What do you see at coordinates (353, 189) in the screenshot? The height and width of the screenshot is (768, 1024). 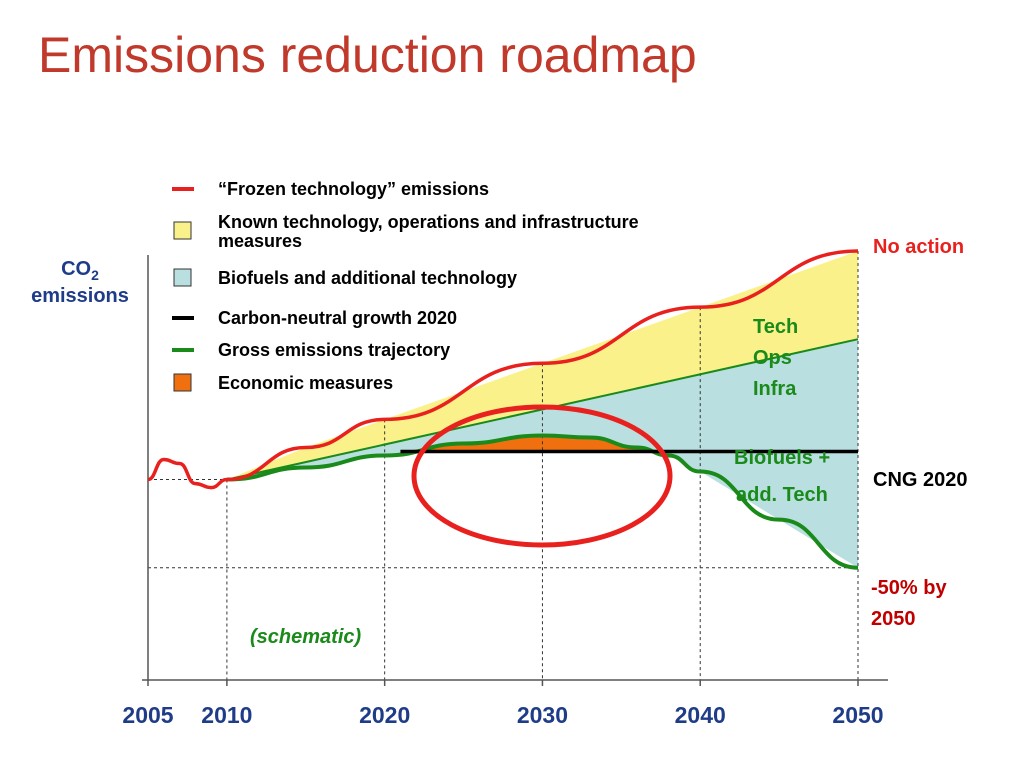 I see `legend-label-frozen: “Frozen technology” emissions` at bounding box center [353, 189].